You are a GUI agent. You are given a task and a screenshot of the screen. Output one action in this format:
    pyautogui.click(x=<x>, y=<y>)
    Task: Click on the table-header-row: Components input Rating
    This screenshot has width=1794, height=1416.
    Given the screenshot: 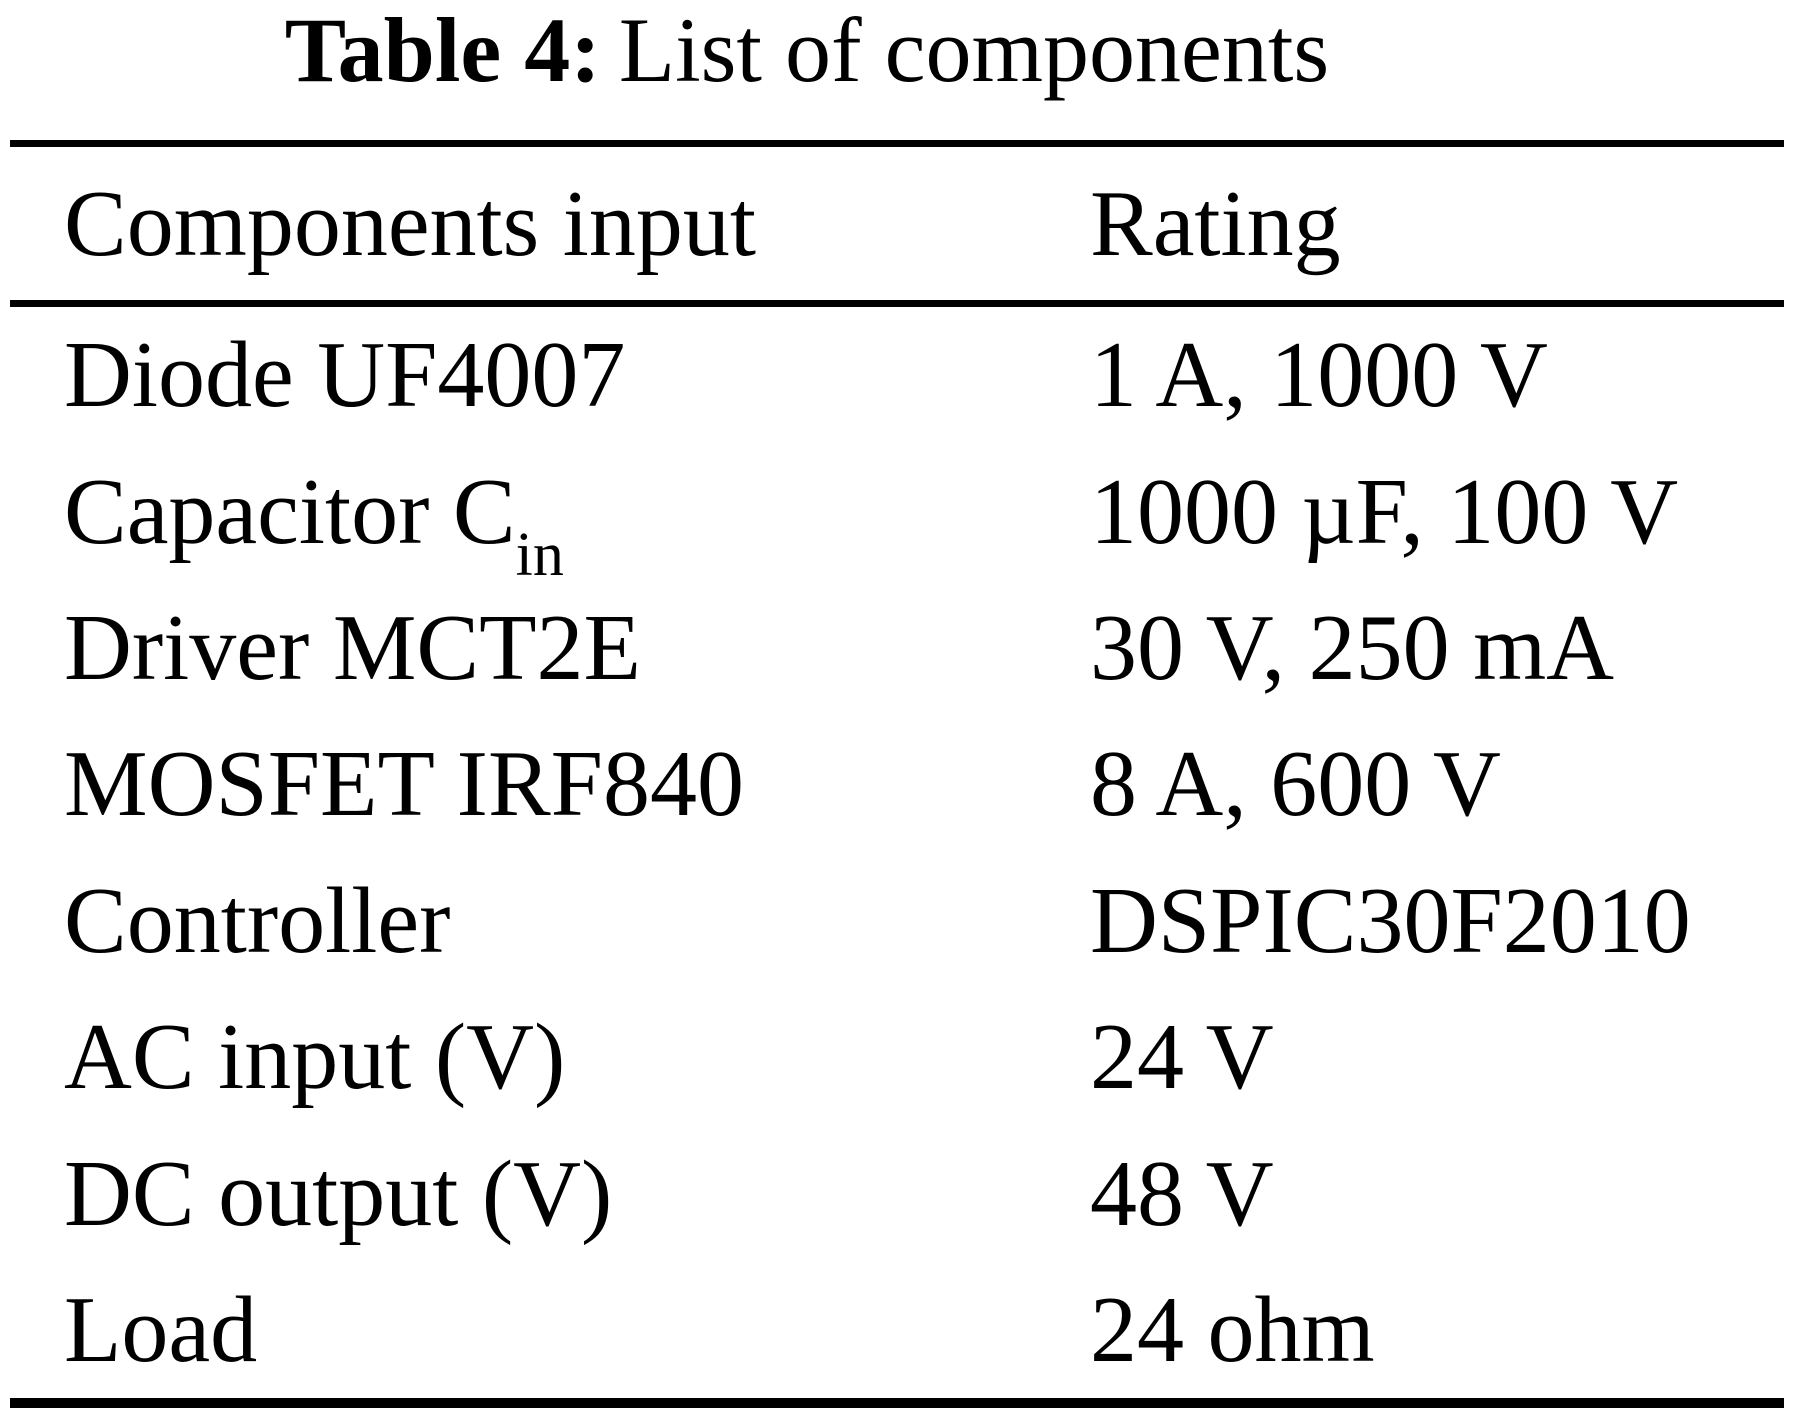 What is the action you would take?
    pyautogui.click(x=897, y=223)
    